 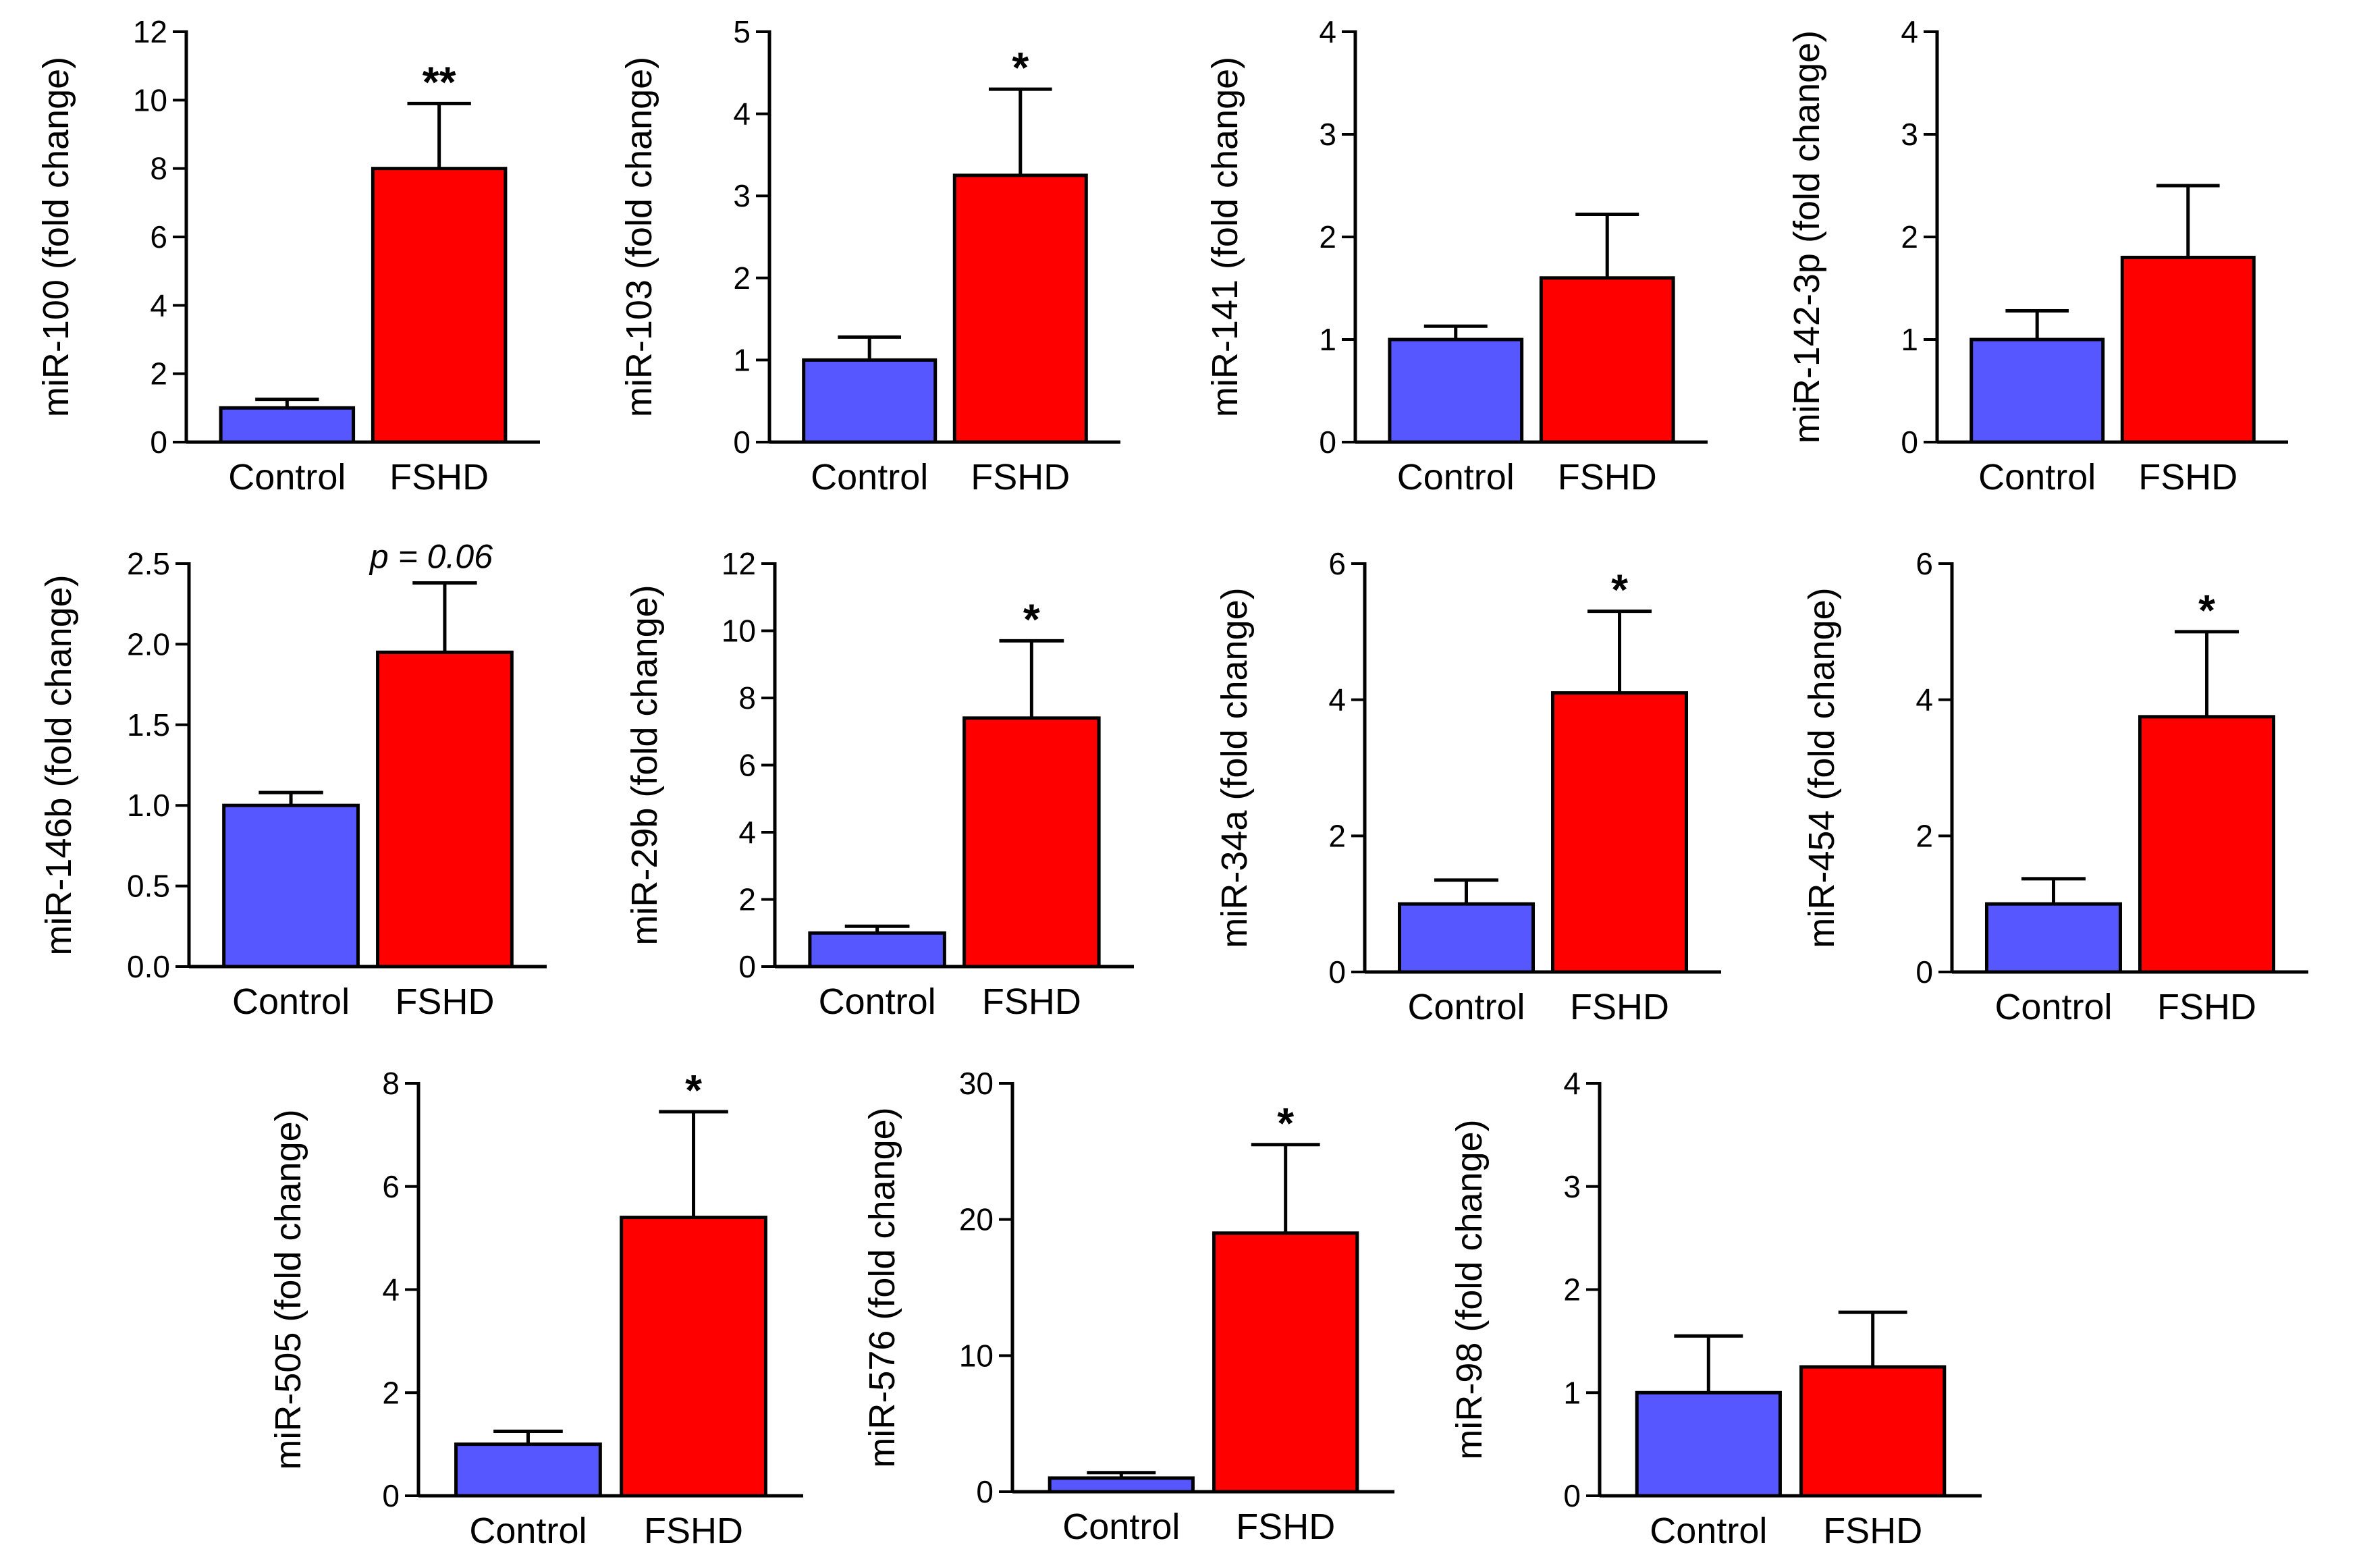 What do you see at coordinates (288, 1289) in the screenshot?
I see `y-axis-label: miR-505 (fold change)` at bounding box center [288, 1289].